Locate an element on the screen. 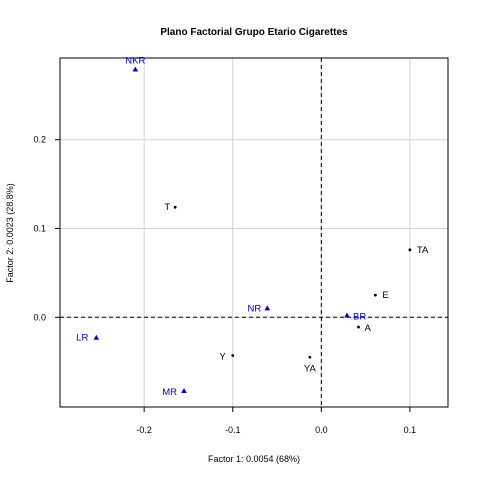 Image resolution: width=480 pixels, height=480 pixels. point-label-a: A is located at coordinates (368, 328).